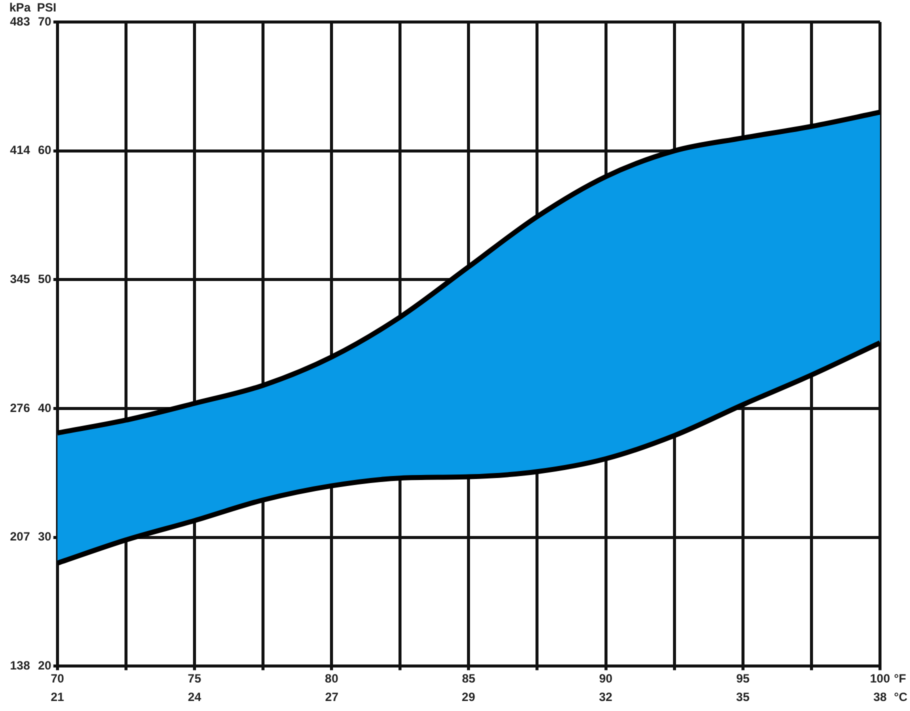  Describe the element at coordinates (57, 697) in the screenshot. I see `x2-tick-label: 21` at that location.